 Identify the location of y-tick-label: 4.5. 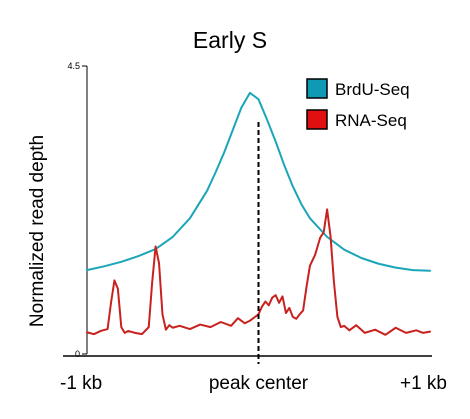
(73, 66).